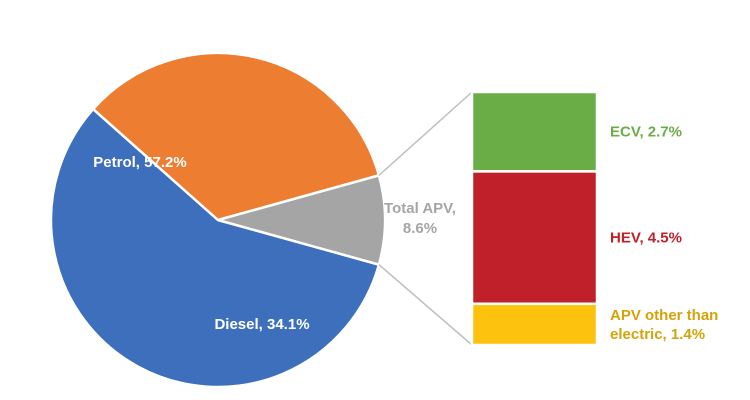  Describe the element at coordinates (534, 324) in the screenshot. I see `bar-segment-apv-other-than-electric` at that location.